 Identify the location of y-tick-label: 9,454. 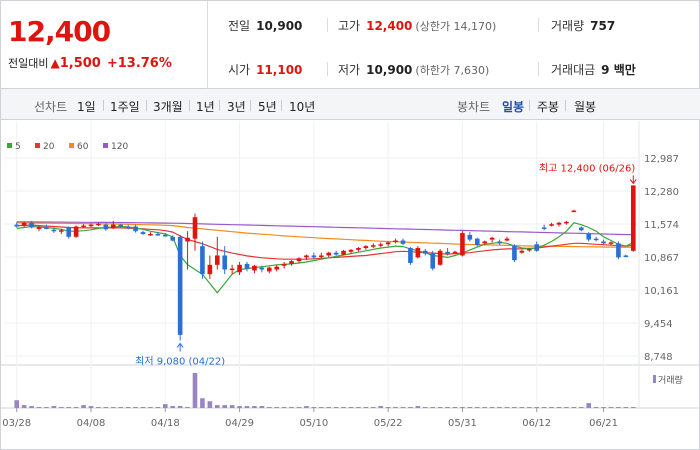
(658, 324).